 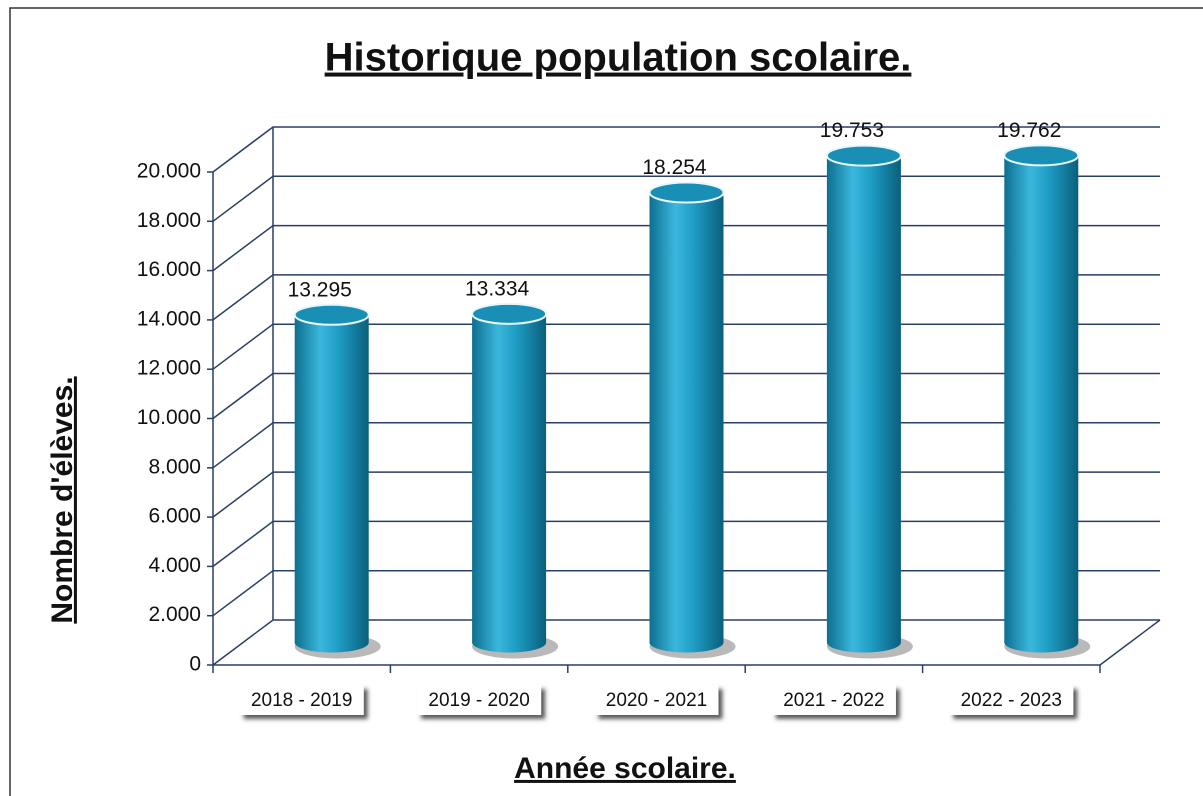 What do you see at coordinates (1029, 130) in the screenshot?
I see `value-label: 19.762` at bounding box center [1029, 130].